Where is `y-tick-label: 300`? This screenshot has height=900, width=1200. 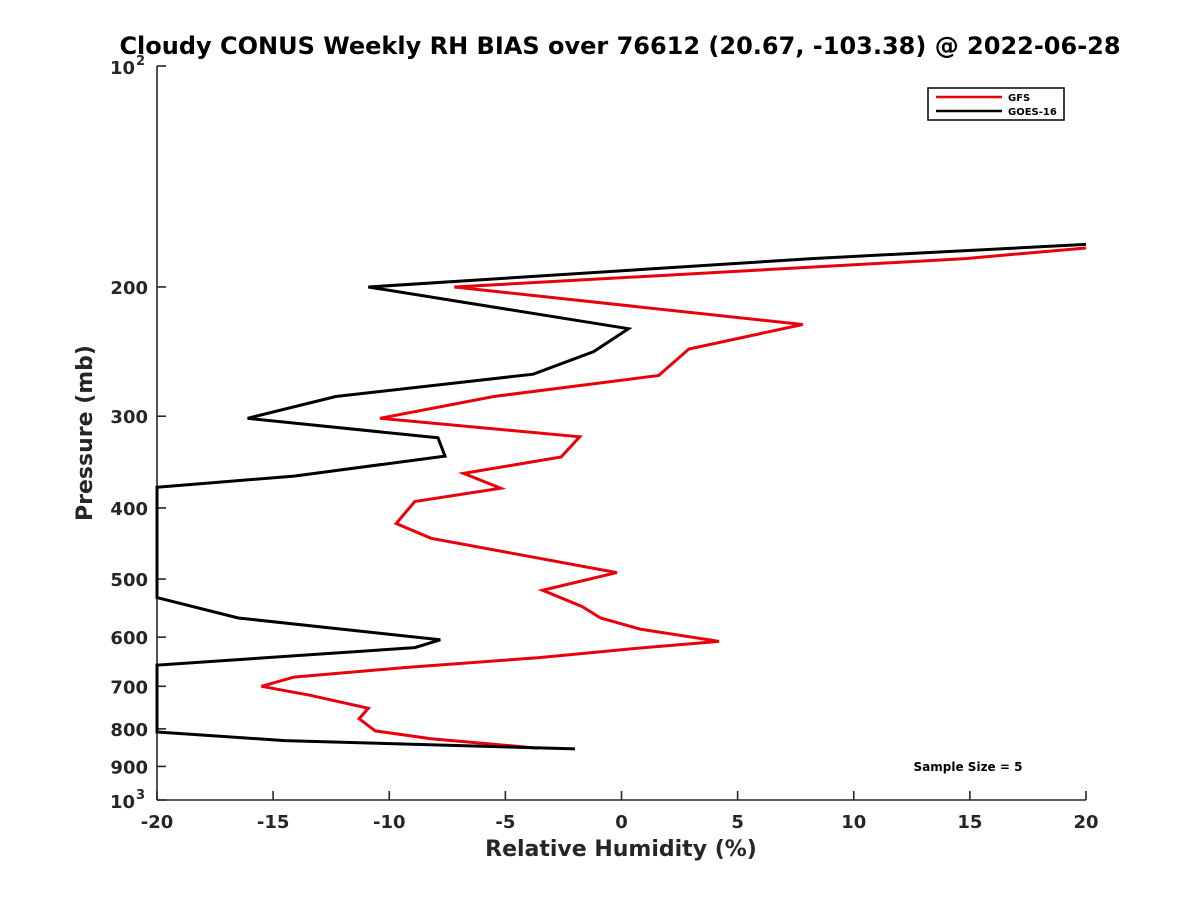 y-tick-label: 300 is located at coordinates (129, 417).